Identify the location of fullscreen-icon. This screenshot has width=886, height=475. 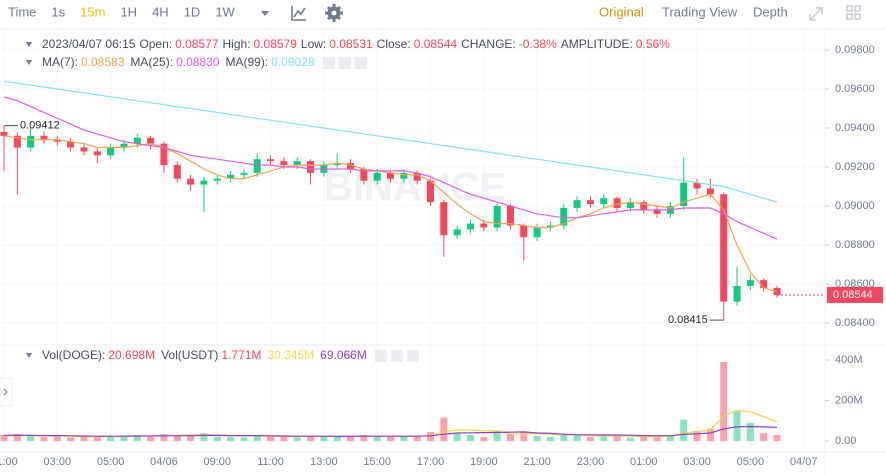
(816, 14).